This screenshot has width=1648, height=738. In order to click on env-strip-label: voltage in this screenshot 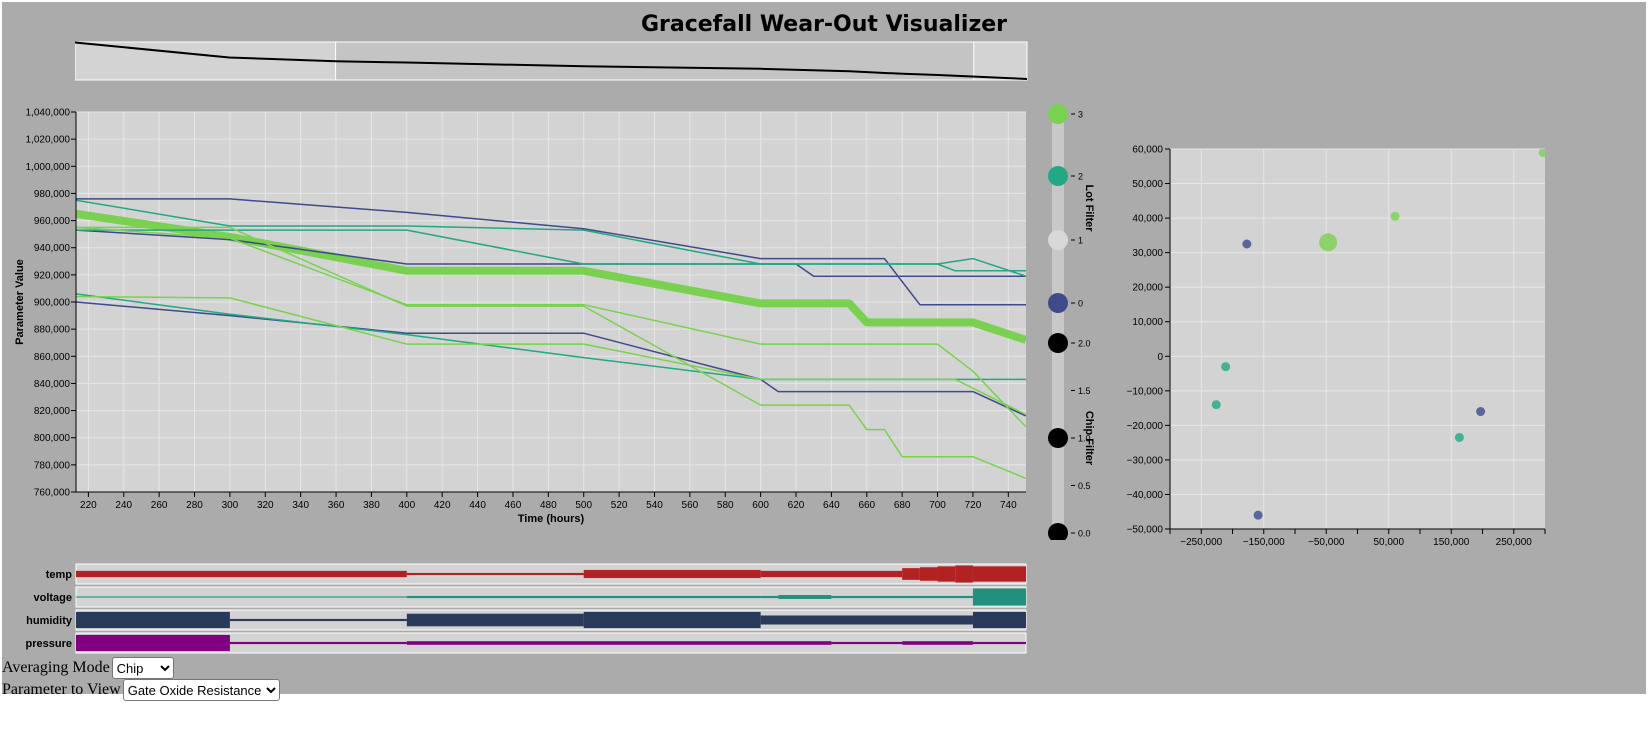, I will do `click(52, 598)`.